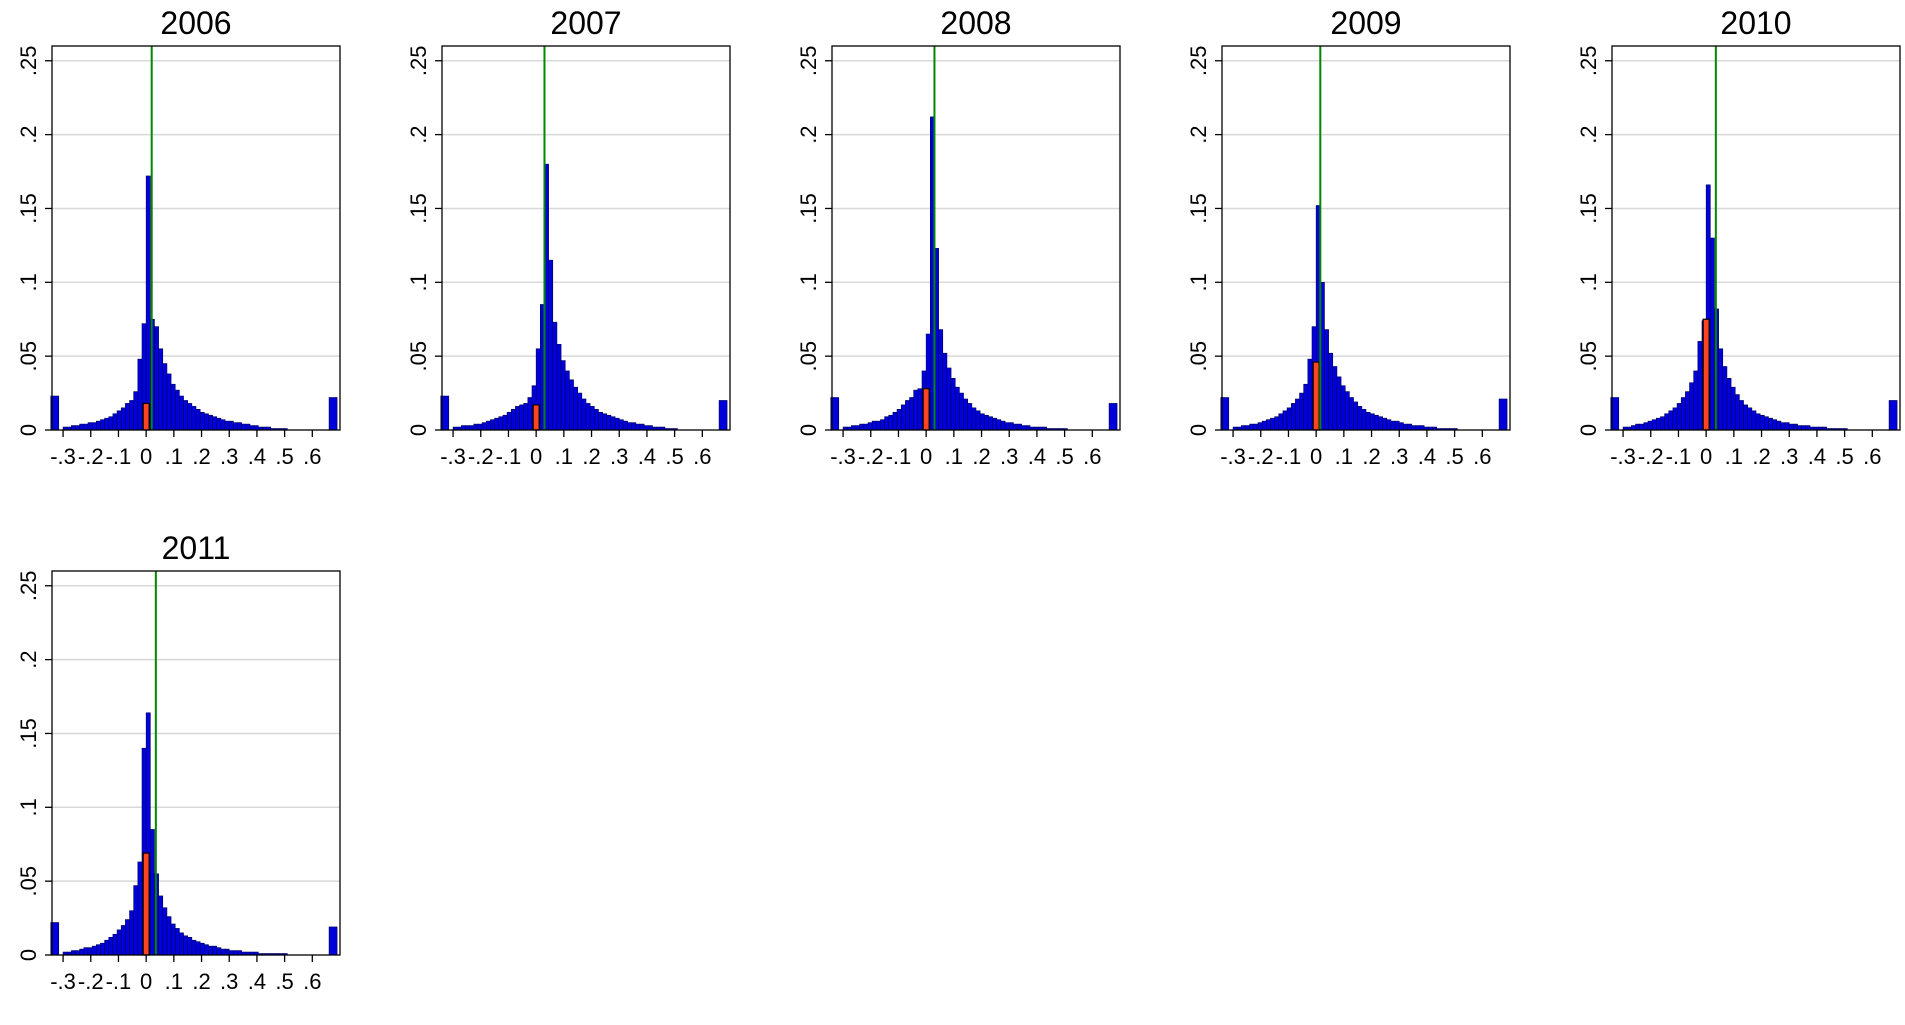 The image size is (1905, 1025). I want to click on plot-frame, so click(1366, 238).